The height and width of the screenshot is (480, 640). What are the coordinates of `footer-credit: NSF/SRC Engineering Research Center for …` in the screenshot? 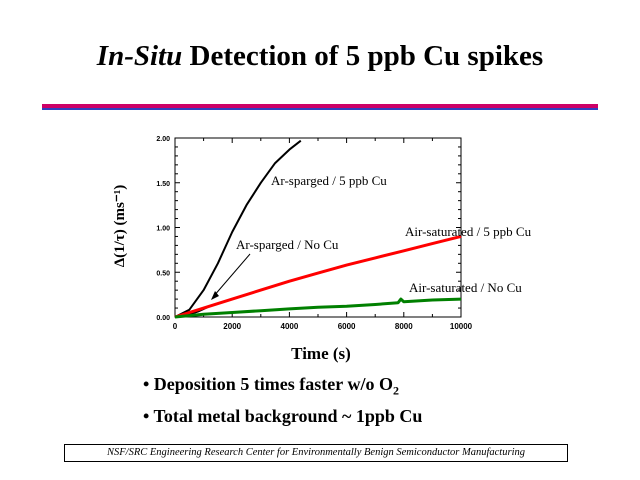 It's located at (316, 453).